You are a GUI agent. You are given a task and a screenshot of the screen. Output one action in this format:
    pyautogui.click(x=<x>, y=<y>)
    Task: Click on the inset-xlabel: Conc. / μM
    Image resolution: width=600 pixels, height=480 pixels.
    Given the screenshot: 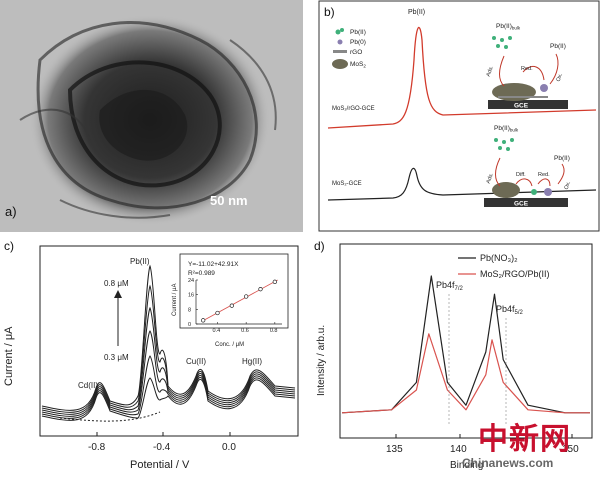 What is the action you would take?
    pyautogui.click(x=229, y=345)
    